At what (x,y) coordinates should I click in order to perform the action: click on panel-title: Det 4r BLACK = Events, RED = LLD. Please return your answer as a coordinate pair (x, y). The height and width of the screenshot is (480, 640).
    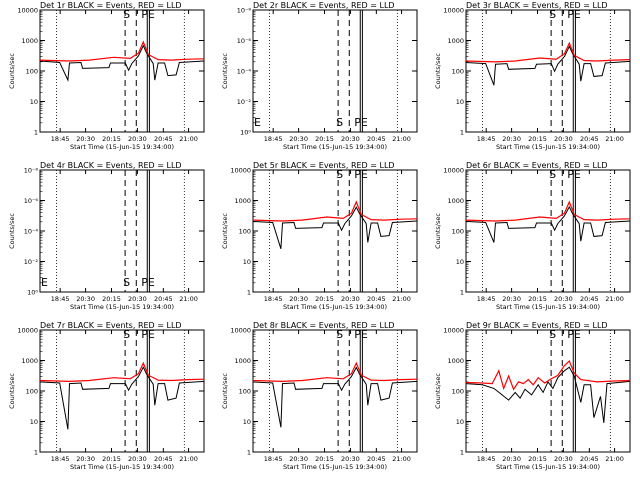
    Looking at the image, I should click on (111, 165).